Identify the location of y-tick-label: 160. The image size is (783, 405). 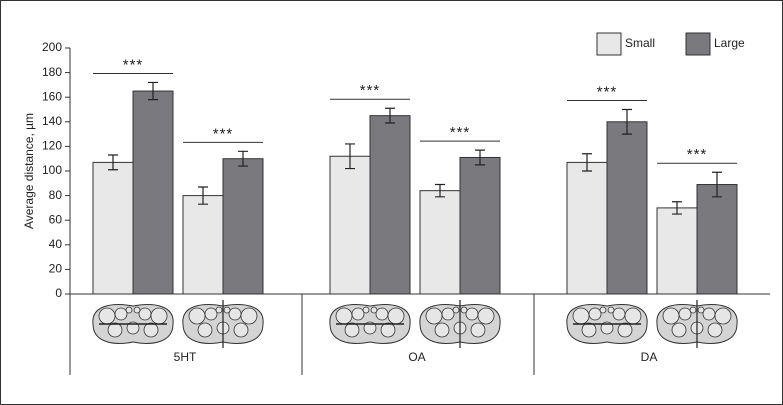
(52, 96).